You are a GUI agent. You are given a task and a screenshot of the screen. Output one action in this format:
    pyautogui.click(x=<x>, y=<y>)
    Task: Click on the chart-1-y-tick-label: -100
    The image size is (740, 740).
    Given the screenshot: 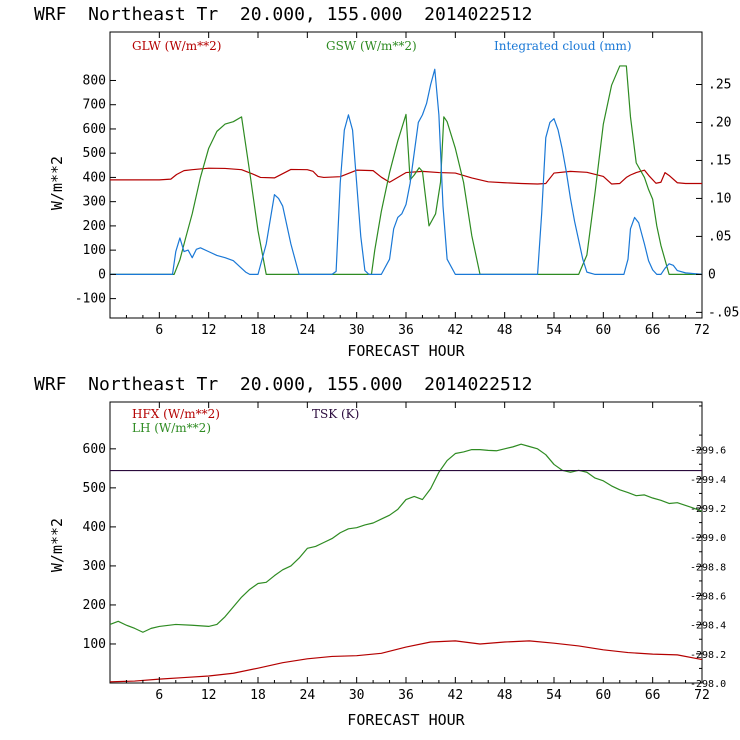 What is the action you would take?
    pyautogui.click(x=90, y=299)
    